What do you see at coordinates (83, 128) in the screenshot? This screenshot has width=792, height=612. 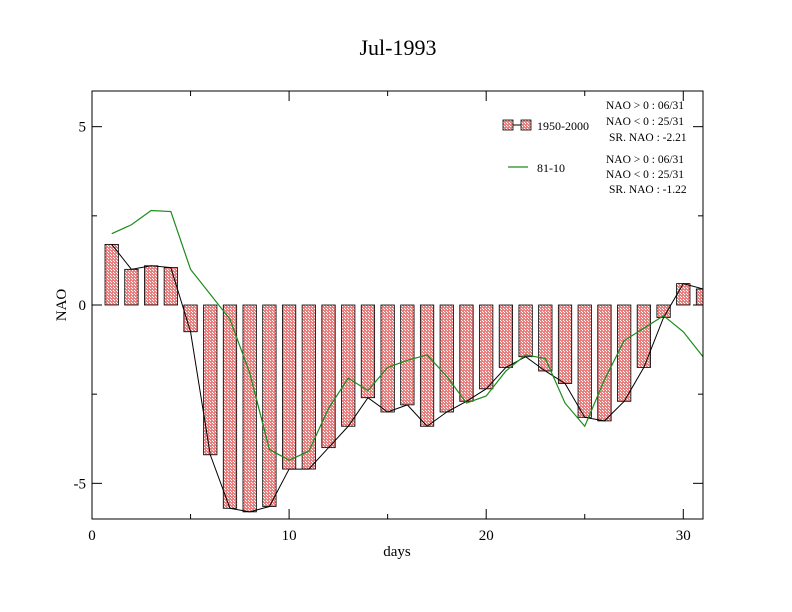 I see `y-tick-label-5: 5` at bounding box center [83, 128].